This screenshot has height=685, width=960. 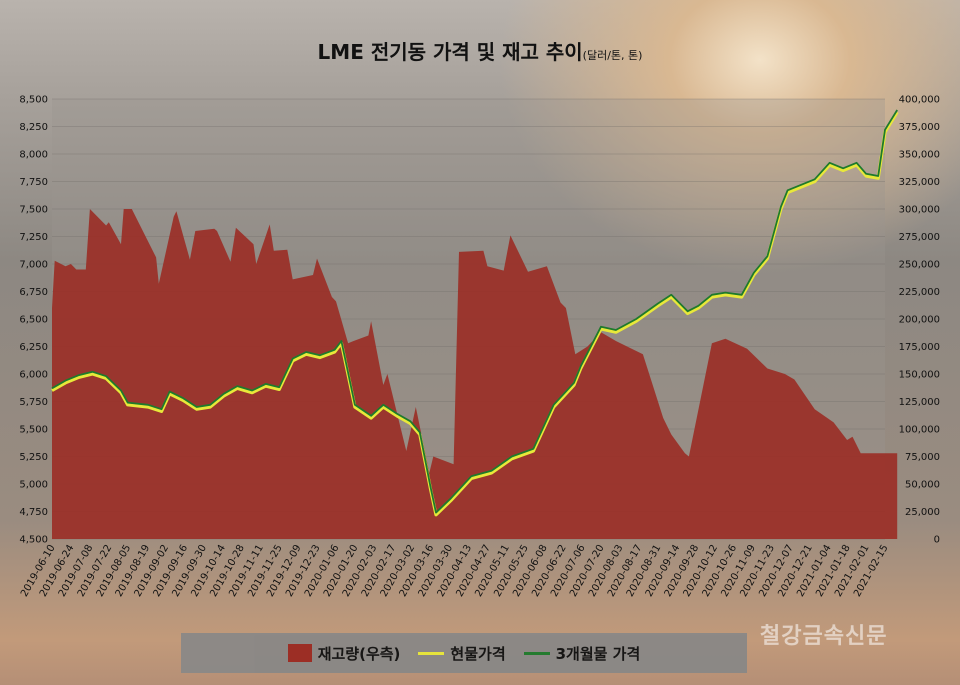 I want to click on y-left-tick-label: 7,750, so click(x=33, y=182).